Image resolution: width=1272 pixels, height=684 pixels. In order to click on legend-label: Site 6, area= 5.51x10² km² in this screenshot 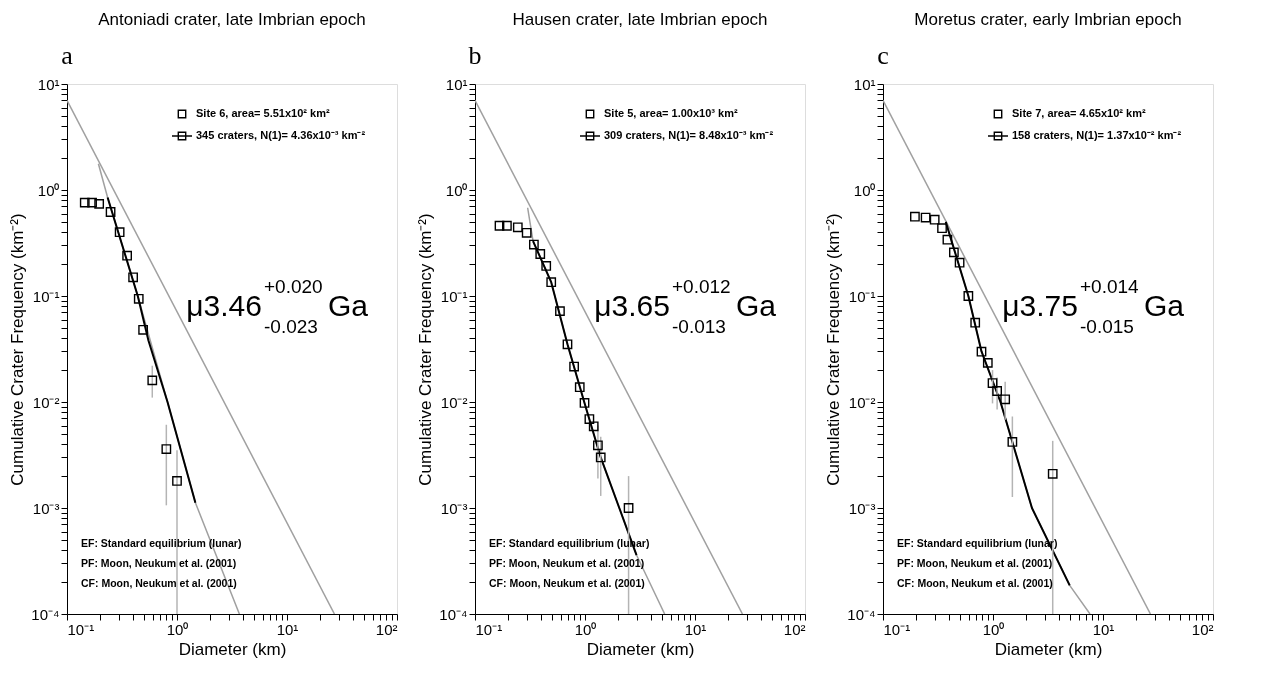, I will do `click(263, 113)`.